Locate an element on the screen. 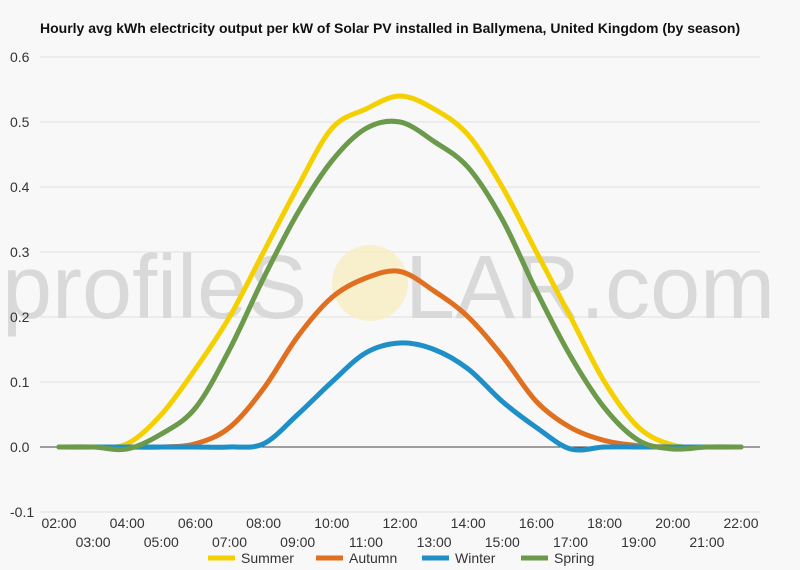 Image resolution: width=800 pixels, height=570 pixels. legend-label: Summer is located at coordinates (267, 558).